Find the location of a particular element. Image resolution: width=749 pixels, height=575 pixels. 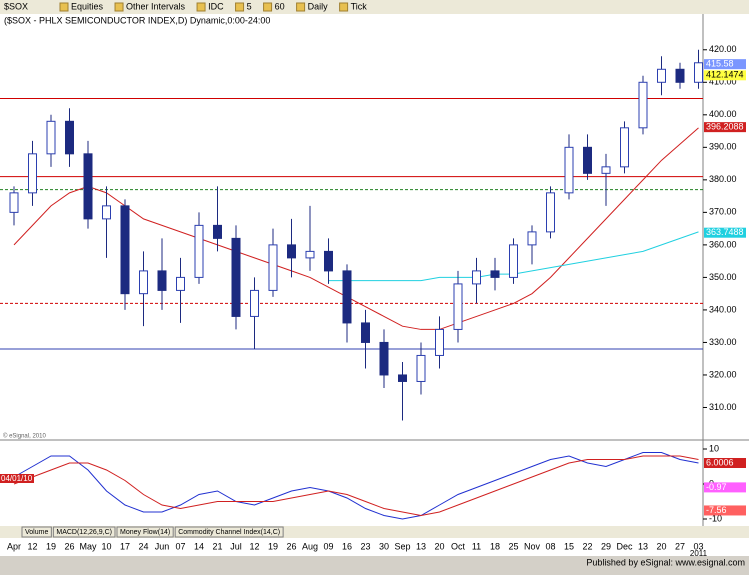

toolbar-item: Equities is located at coordinates (87, 6).